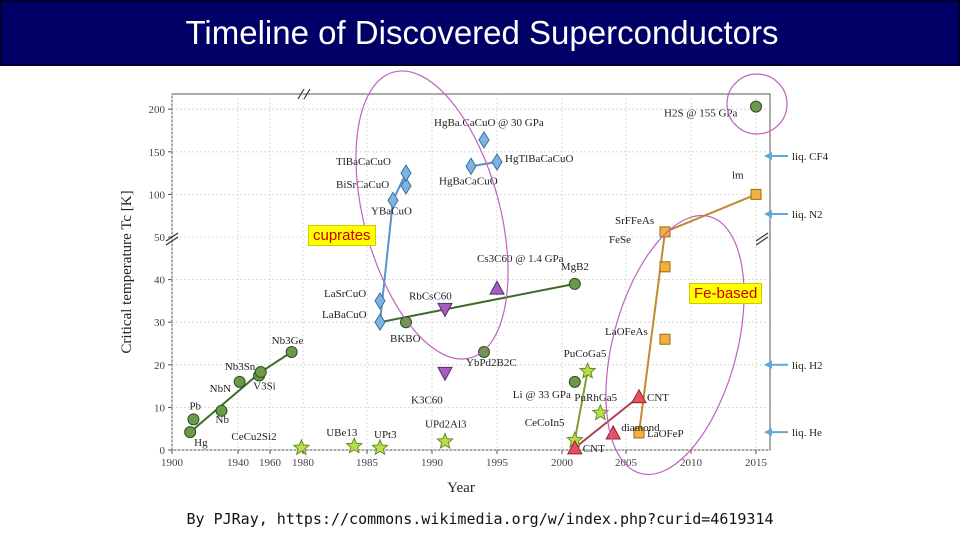 Image resolution: width=960 pixels, height=540 pixels. Describe the element at coordinates (172, 463) in the screenshot. I see `x-tick-label: 1900` at that location.